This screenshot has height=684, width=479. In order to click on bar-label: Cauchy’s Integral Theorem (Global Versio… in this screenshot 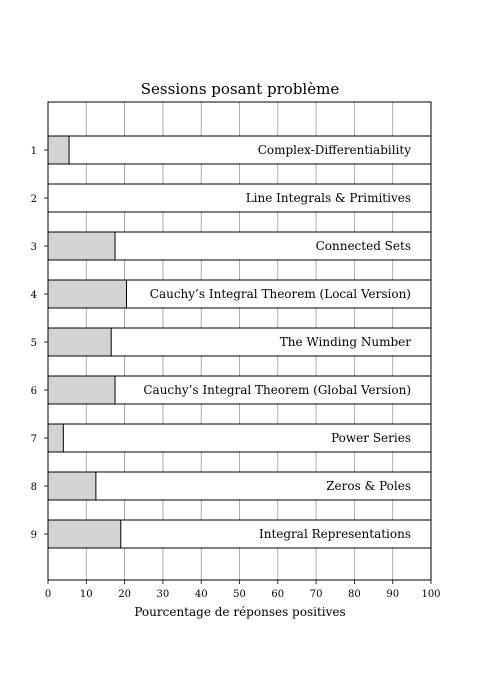, I will do `click(277, 390)`.